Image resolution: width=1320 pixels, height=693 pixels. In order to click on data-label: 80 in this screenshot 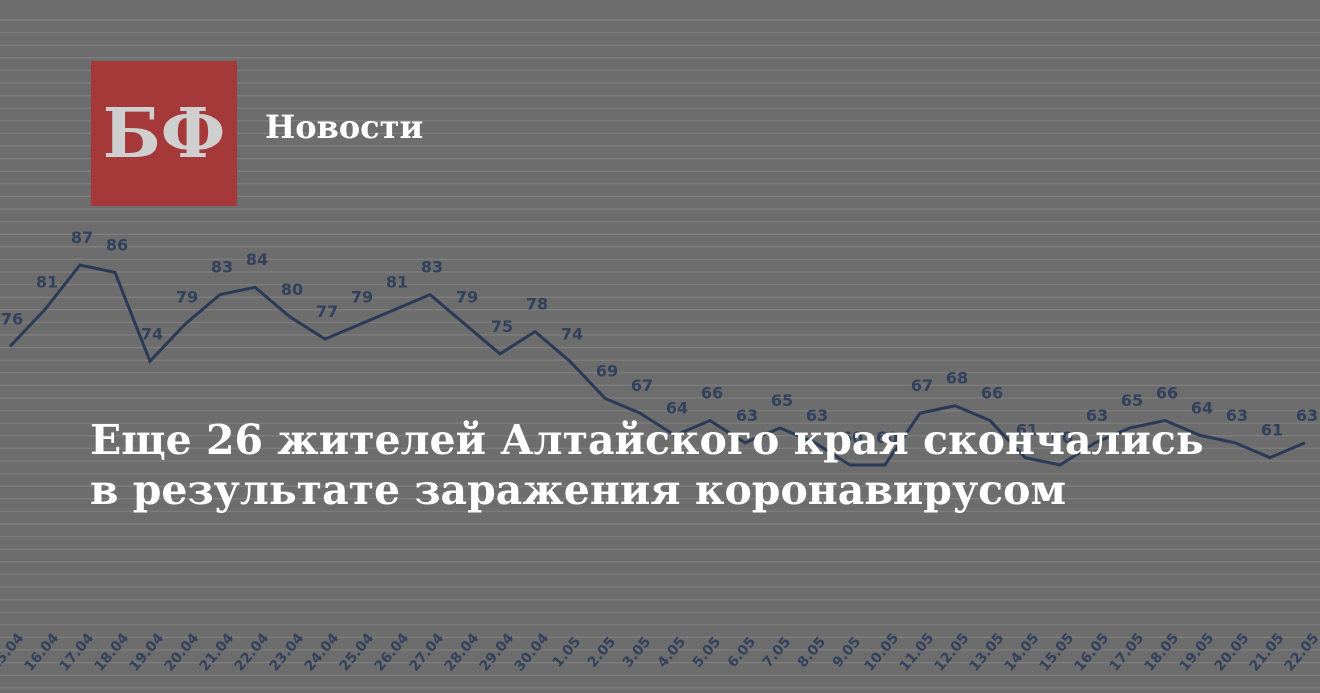, I will do `click(292, 289)`.